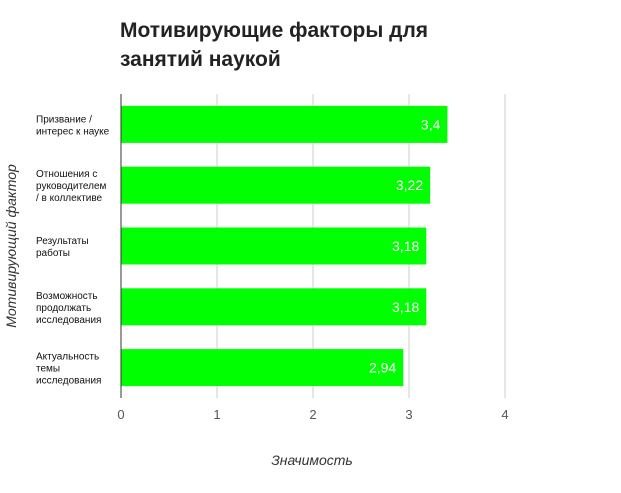  Describe the element at coordinates (274, 45) in the screenshot. I see `chart-title: Мотивирующие факторы для занятий наукой` at that location.